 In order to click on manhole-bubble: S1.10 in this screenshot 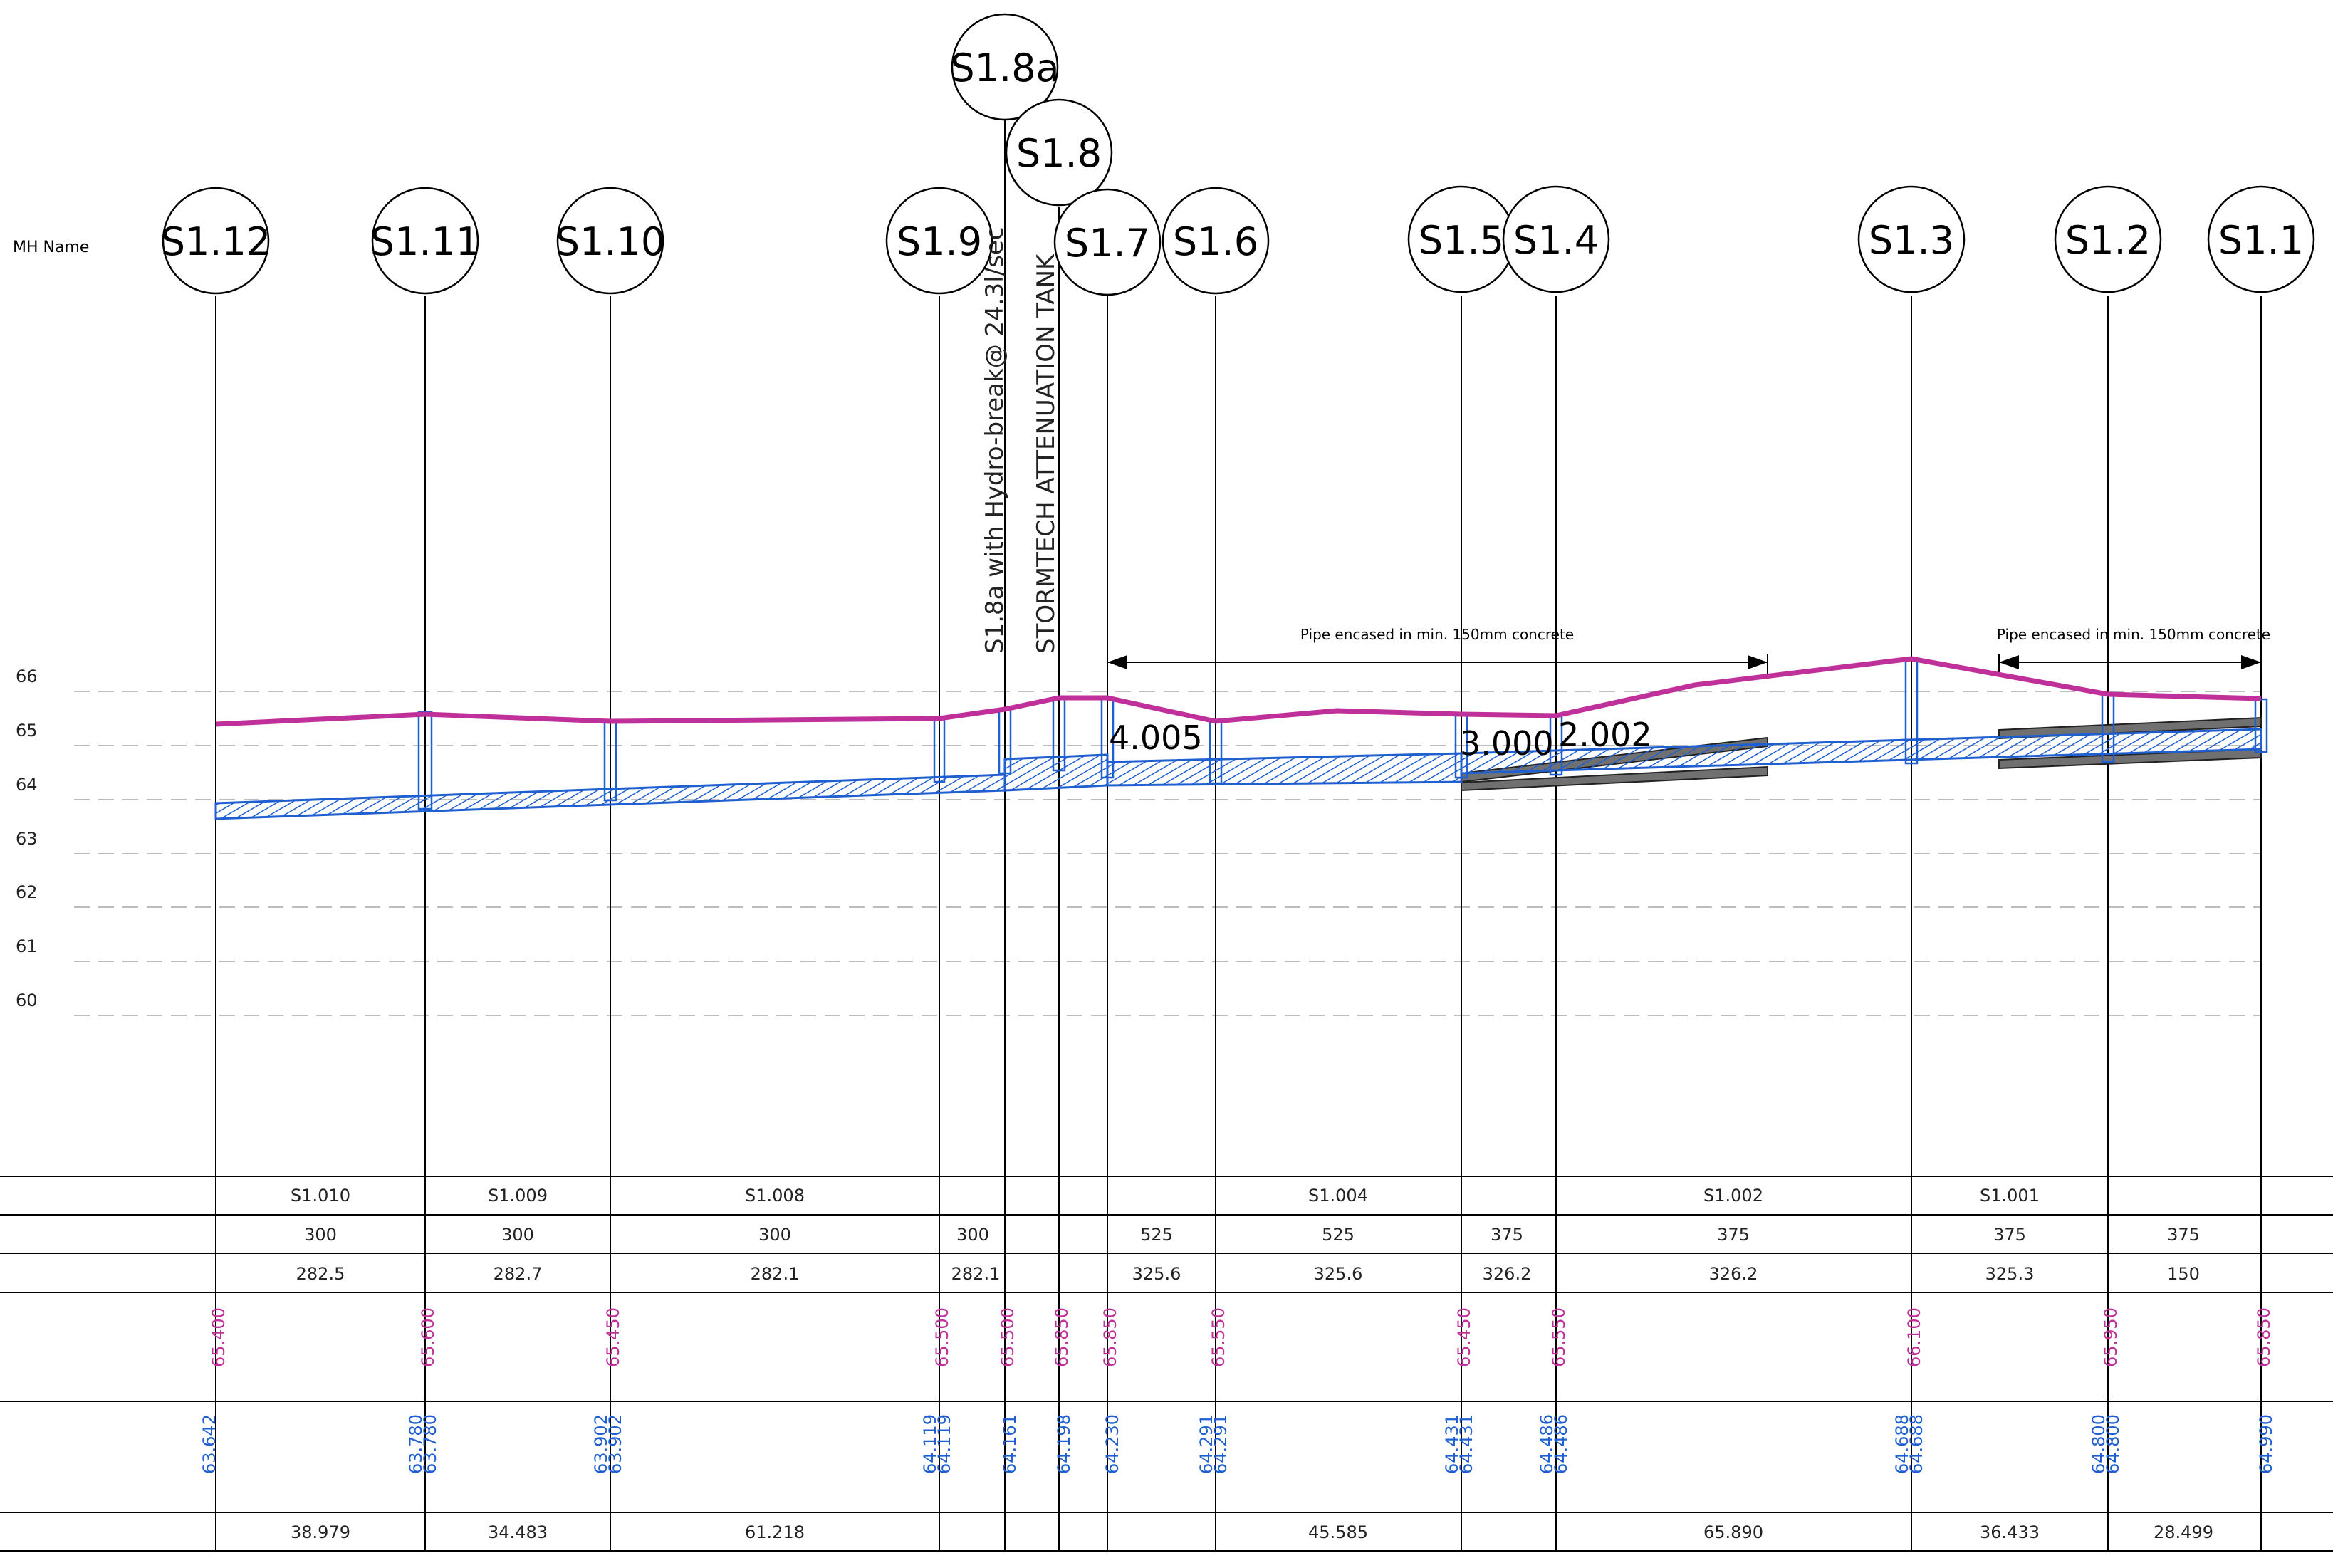, I will do `click(610, 241)`.